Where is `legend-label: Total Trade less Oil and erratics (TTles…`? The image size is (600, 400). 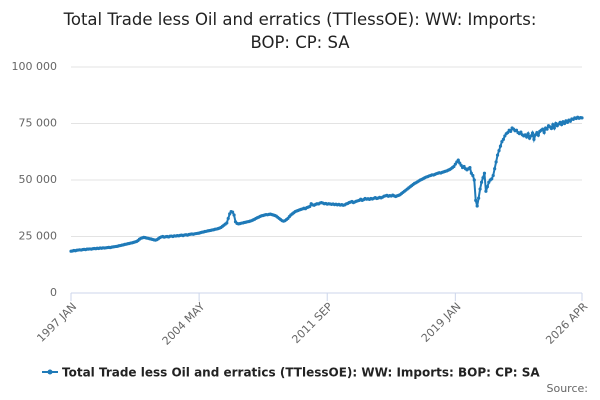
legend-label: Total Trade less Oil and erratics (TTles… is located at coordinates (301, 373).